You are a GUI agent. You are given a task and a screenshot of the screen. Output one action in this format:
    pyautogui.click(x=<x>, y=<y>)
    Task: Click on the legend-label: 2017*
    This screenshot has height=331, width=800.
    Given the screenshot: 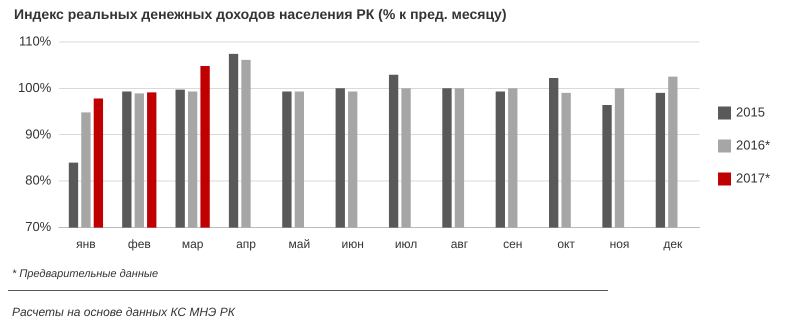 What is the action you would take?
    pyautogui.click(x=753, y=178)
    